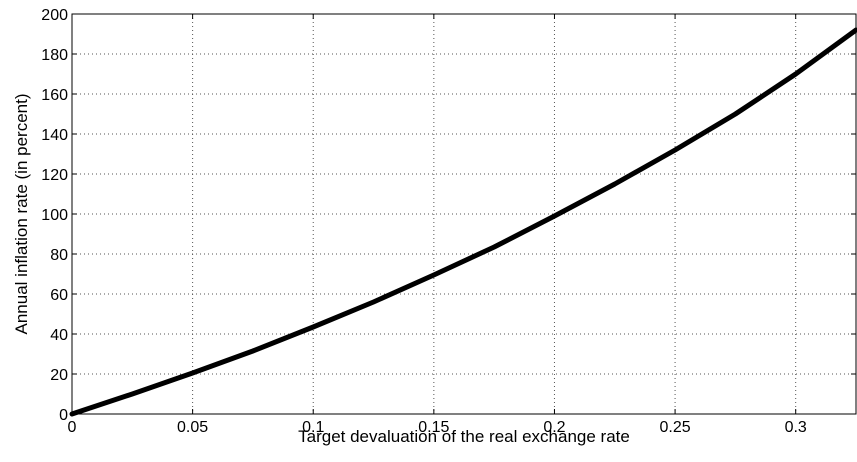  Describe the element at coordinates (59, 335) in the screenshot. I see `y-tick-label: 40` at that location.